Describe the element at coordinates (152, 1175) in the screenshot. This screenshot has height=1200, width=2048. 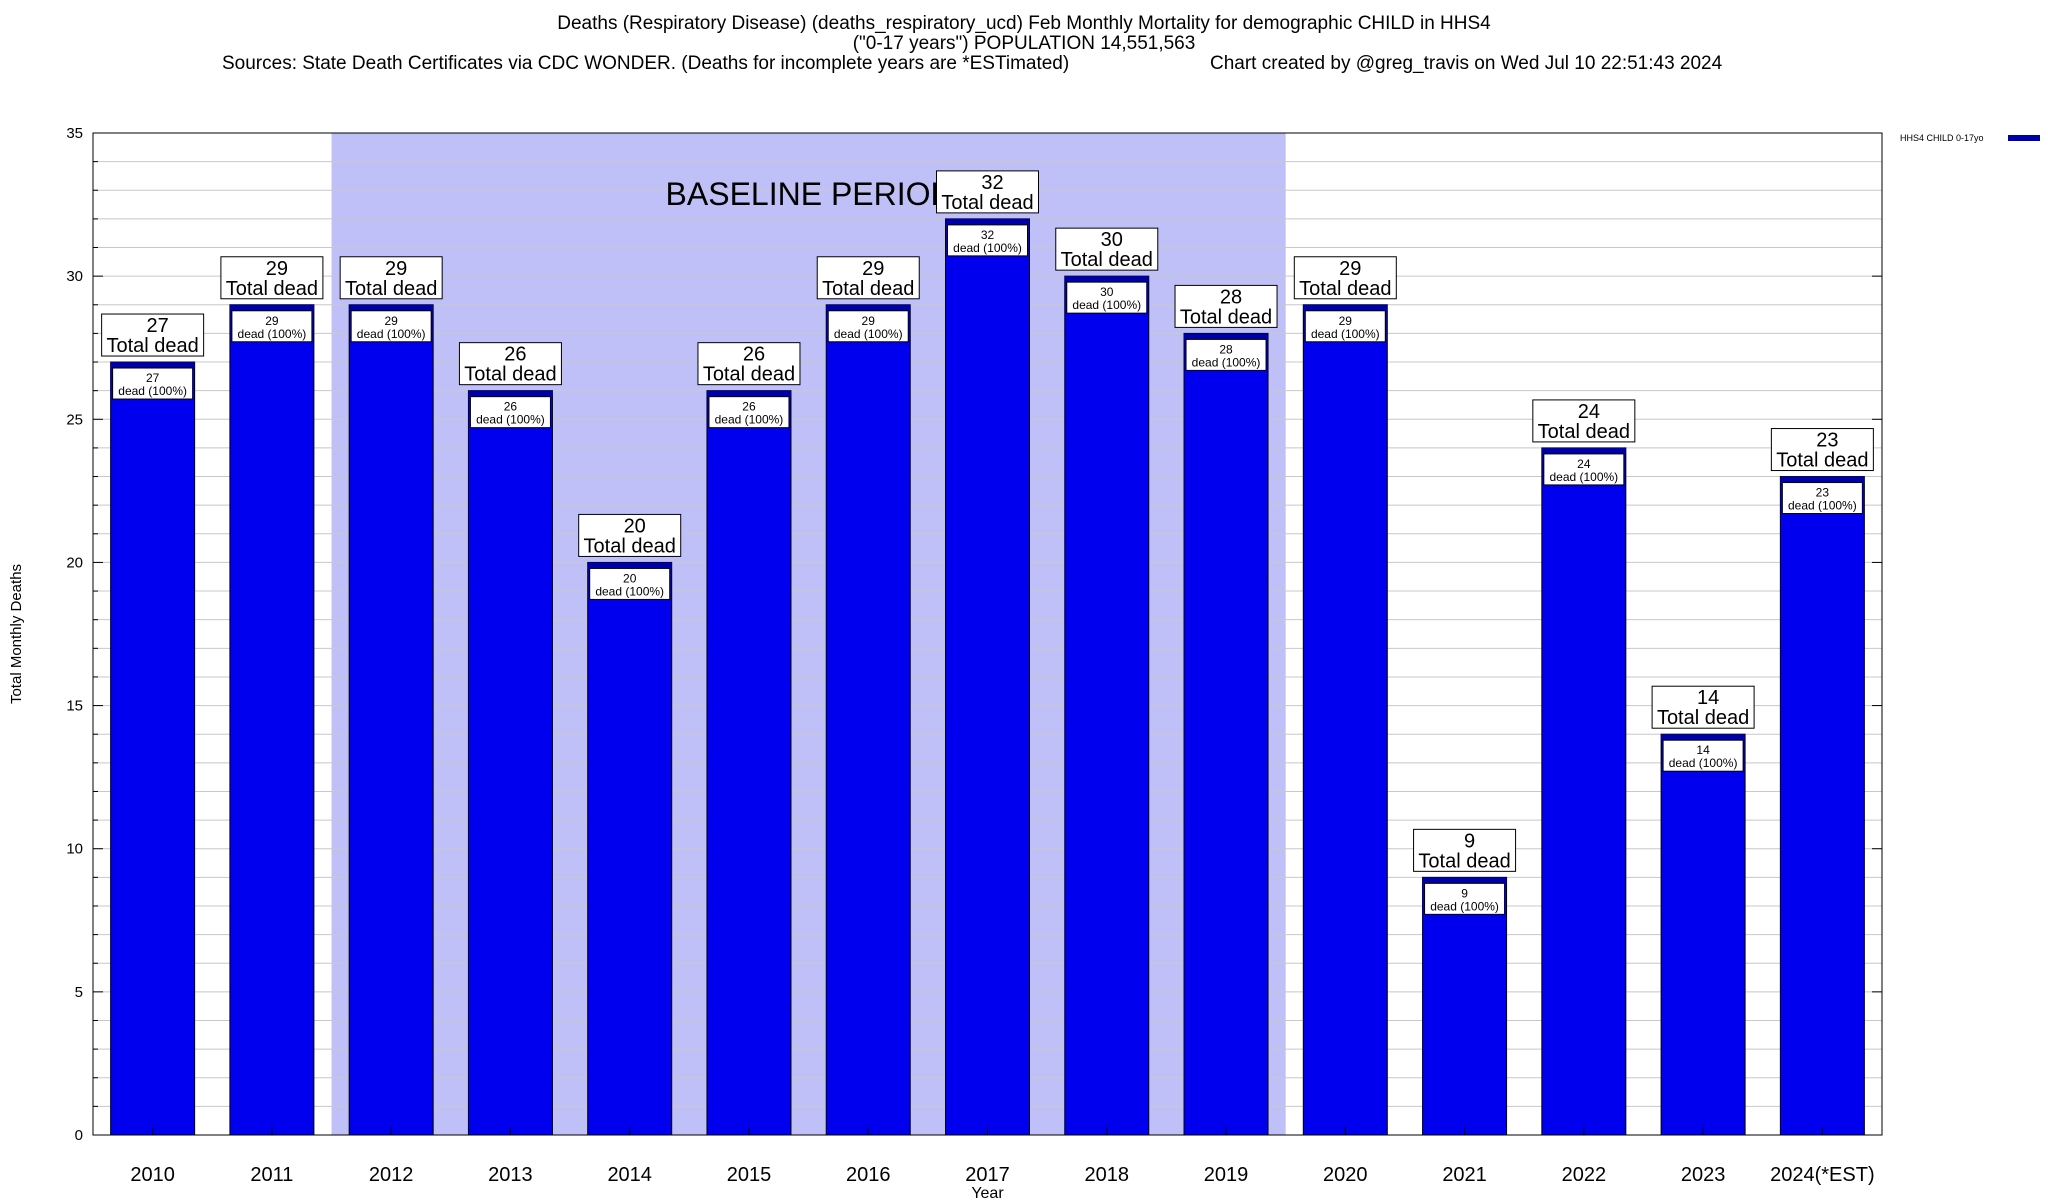
I see `x-tick-label: 2010` at that location.